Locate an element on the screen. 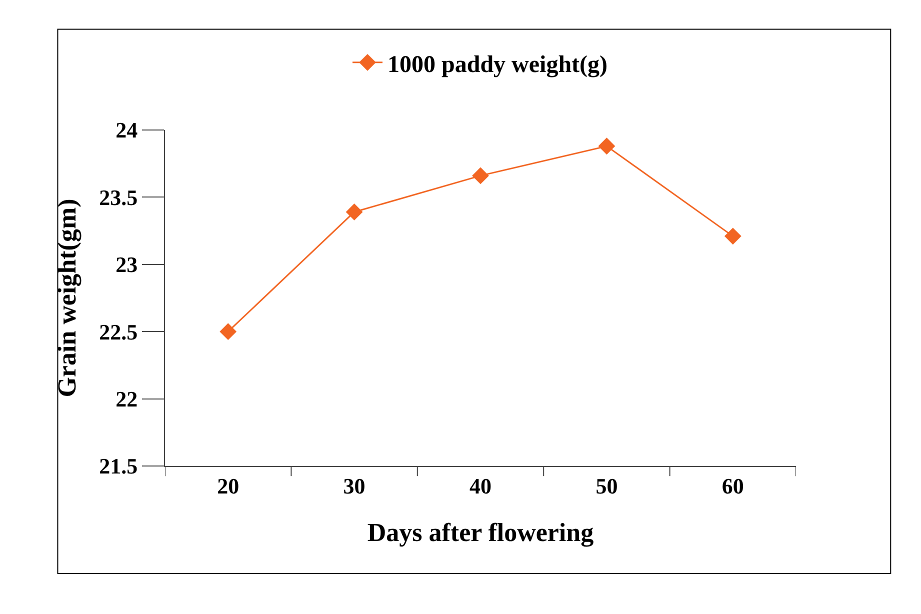 This screenshot has height=614, width=921. x-tick-label: 20 is located at coordinates (228, 485).